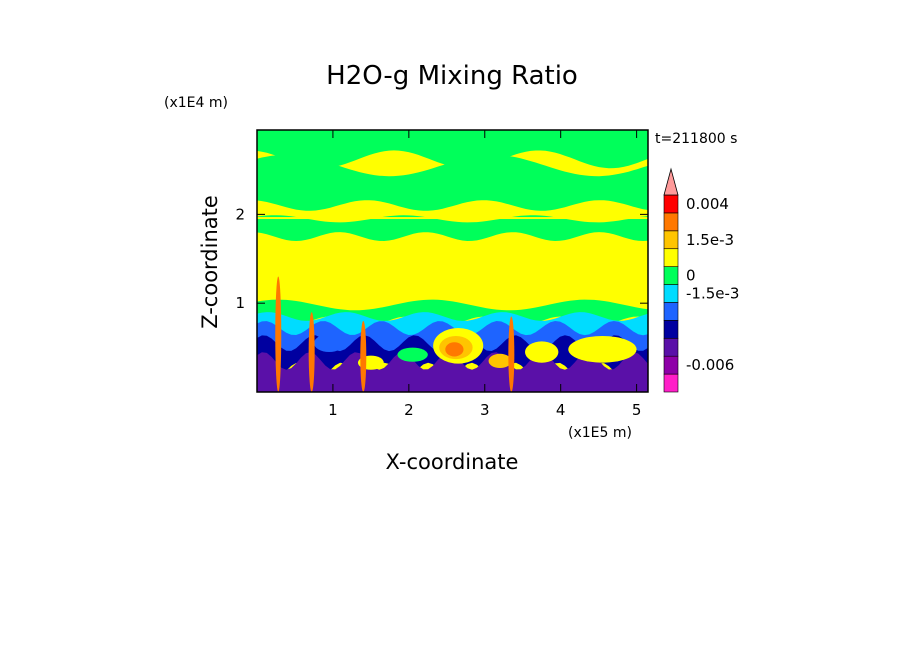  Describe the element at coordinates (196, 103) in the screenshot. I see `y-unit-label: (x1E4 m)` at that location.